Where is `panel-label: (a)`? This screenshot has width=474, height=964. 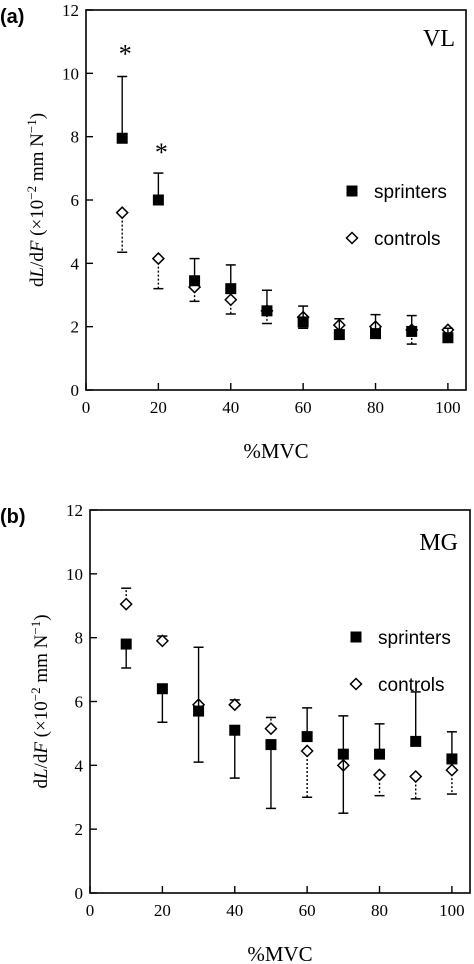
panel-label: (a) is located at coordinates (12, 17).